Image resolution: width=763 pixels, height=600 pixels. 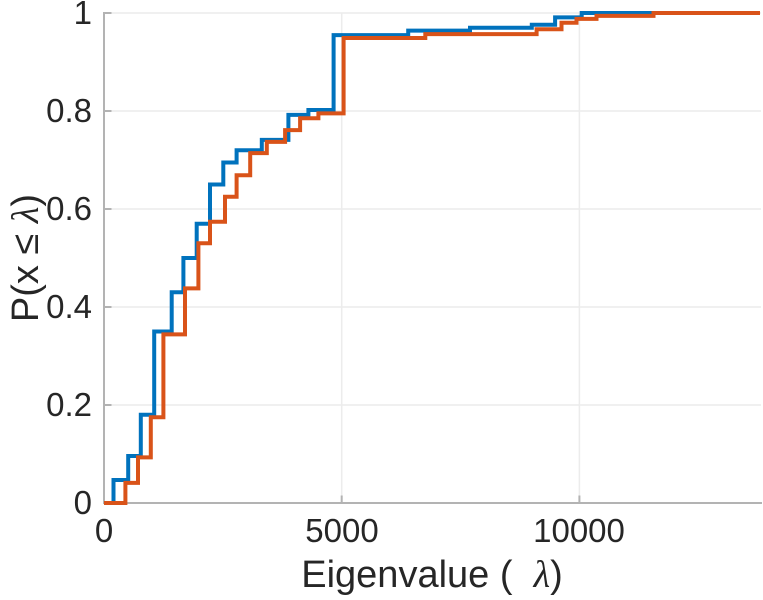 I want to click on x-tick-5000: 5000, so click(x=342, y=530).